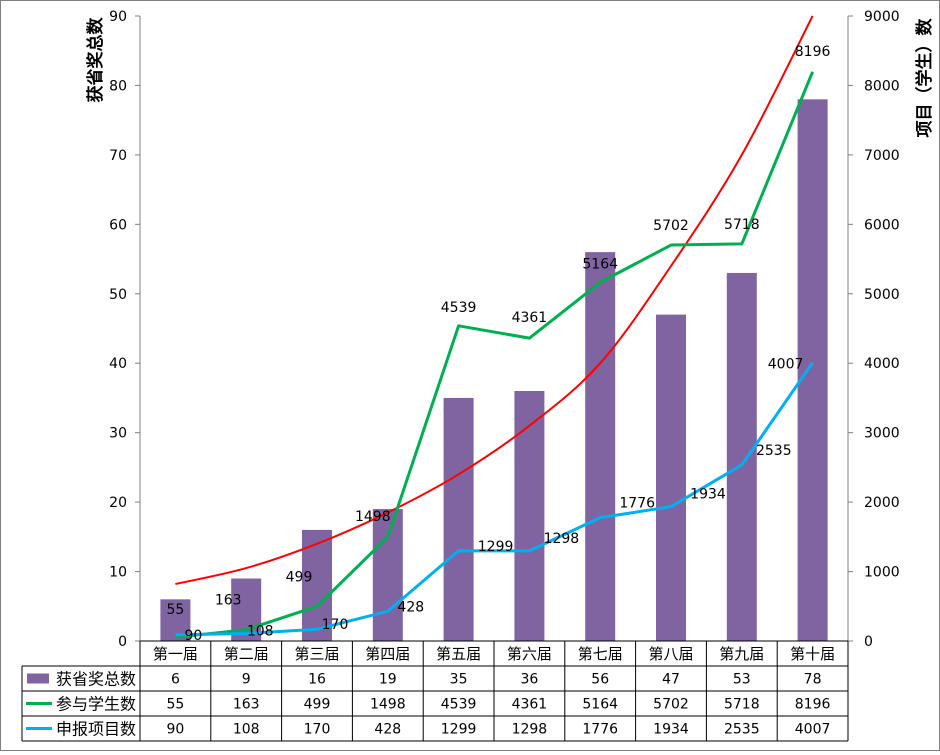 This screenshot has width=940, height=755. Describe the element at coordinates (246, 705) in the screenshot. I see `table-cell: 163` at that location.